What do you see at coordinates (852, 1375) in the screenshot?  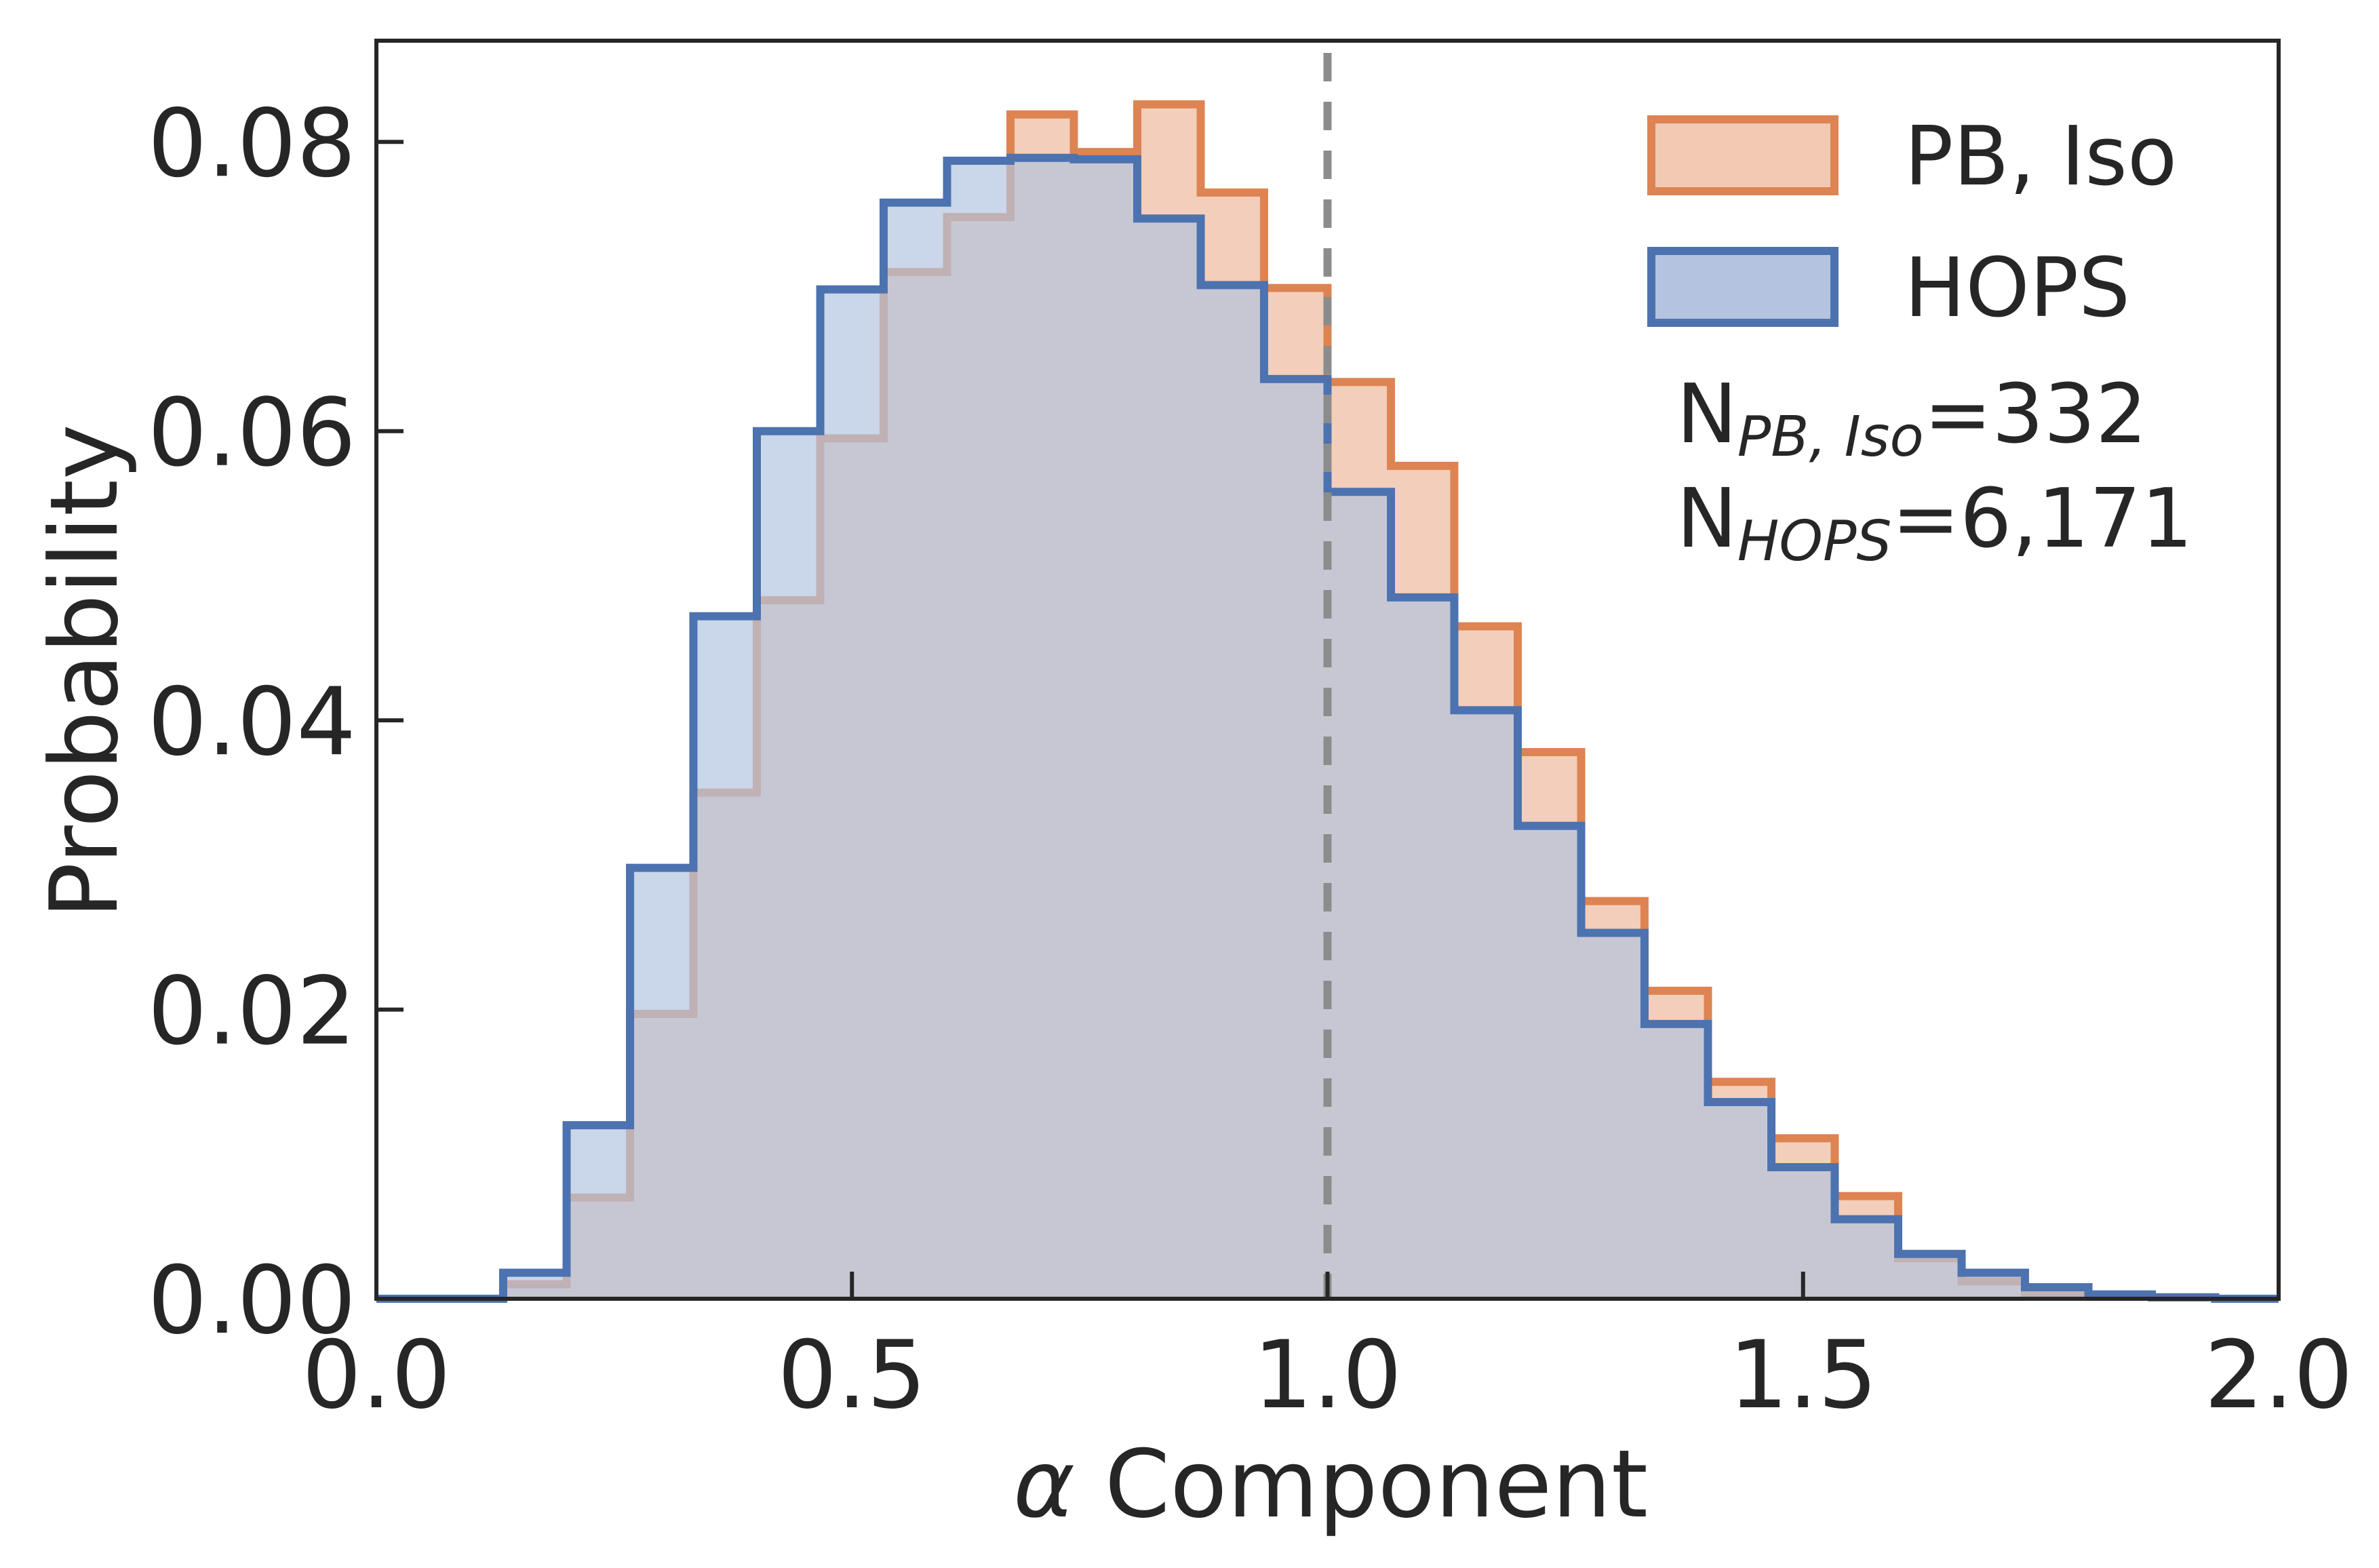 I see `x-tick-label: 0.5` at bounding box center [852, 1375].